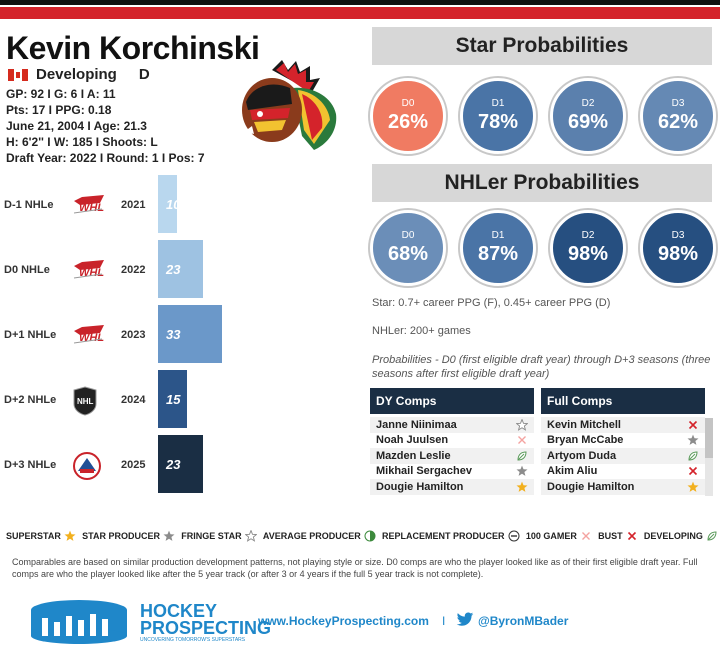  Describe the element at coordinates (451, 536) in the screenshot. I see `legend-item: REPLACEMENT PRODUCER` at that location.